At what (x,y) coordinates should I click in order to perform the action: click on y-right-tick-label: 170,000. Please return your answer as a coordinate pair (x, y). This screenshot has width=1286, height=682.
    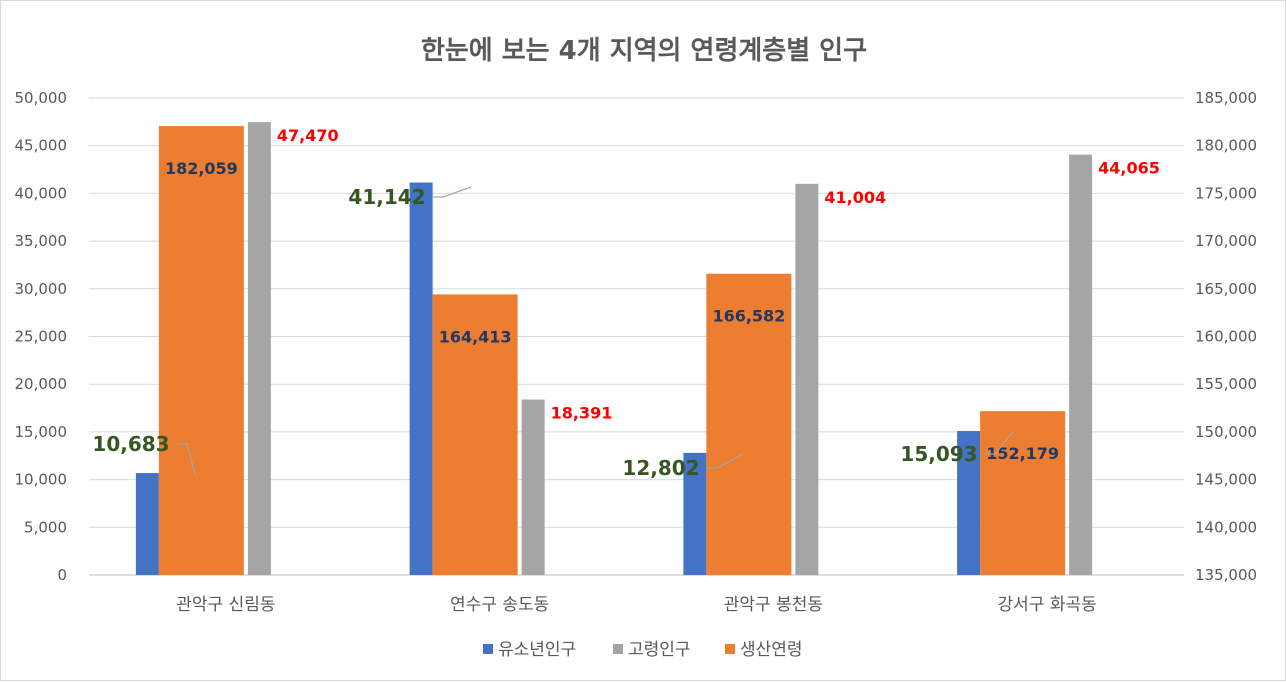
    Looking at the image, I should click on (1226, 241).